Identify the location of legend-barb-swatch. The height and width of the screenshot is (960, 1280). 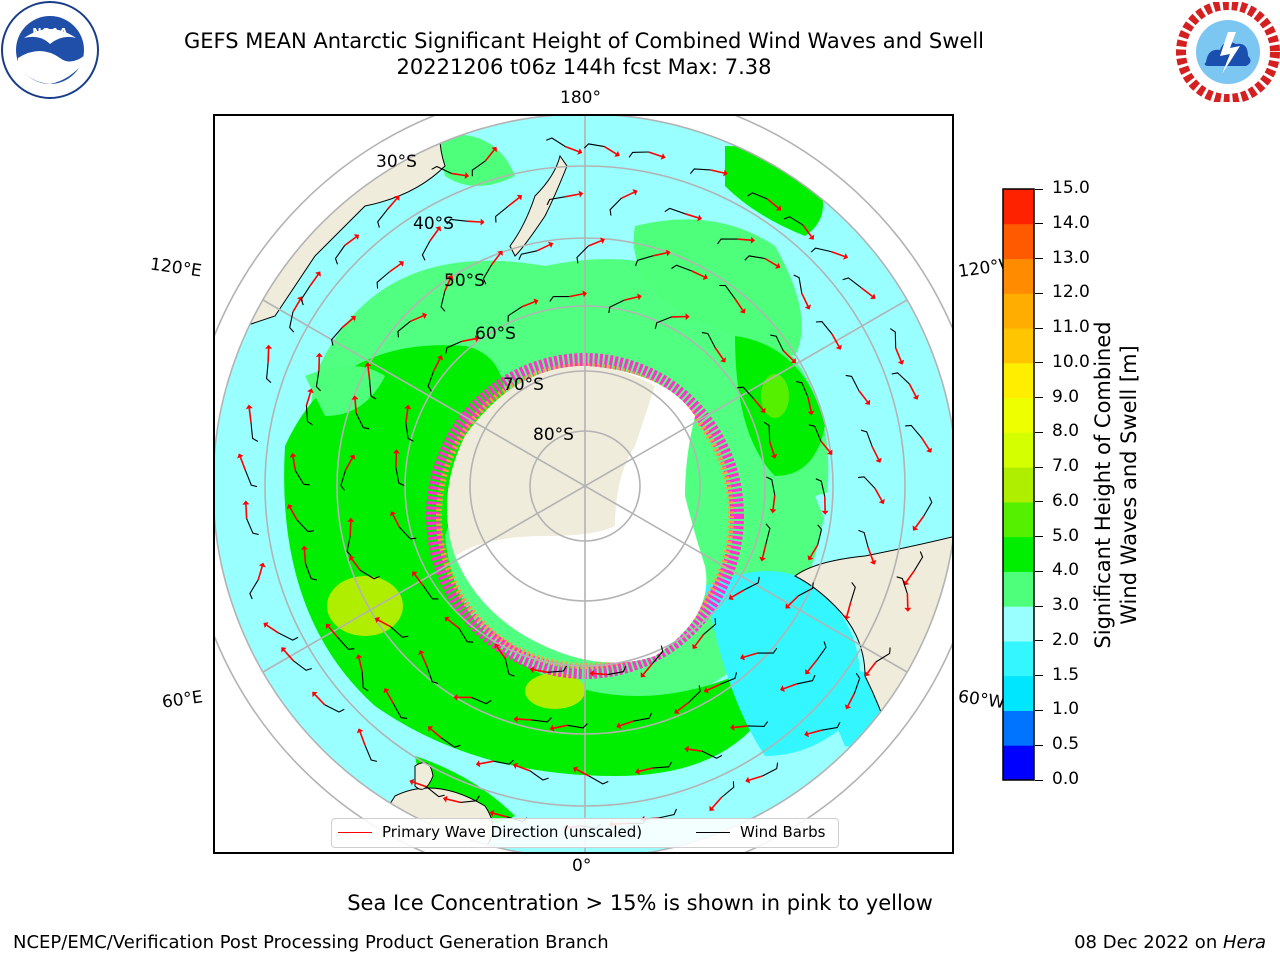
(713, 832).